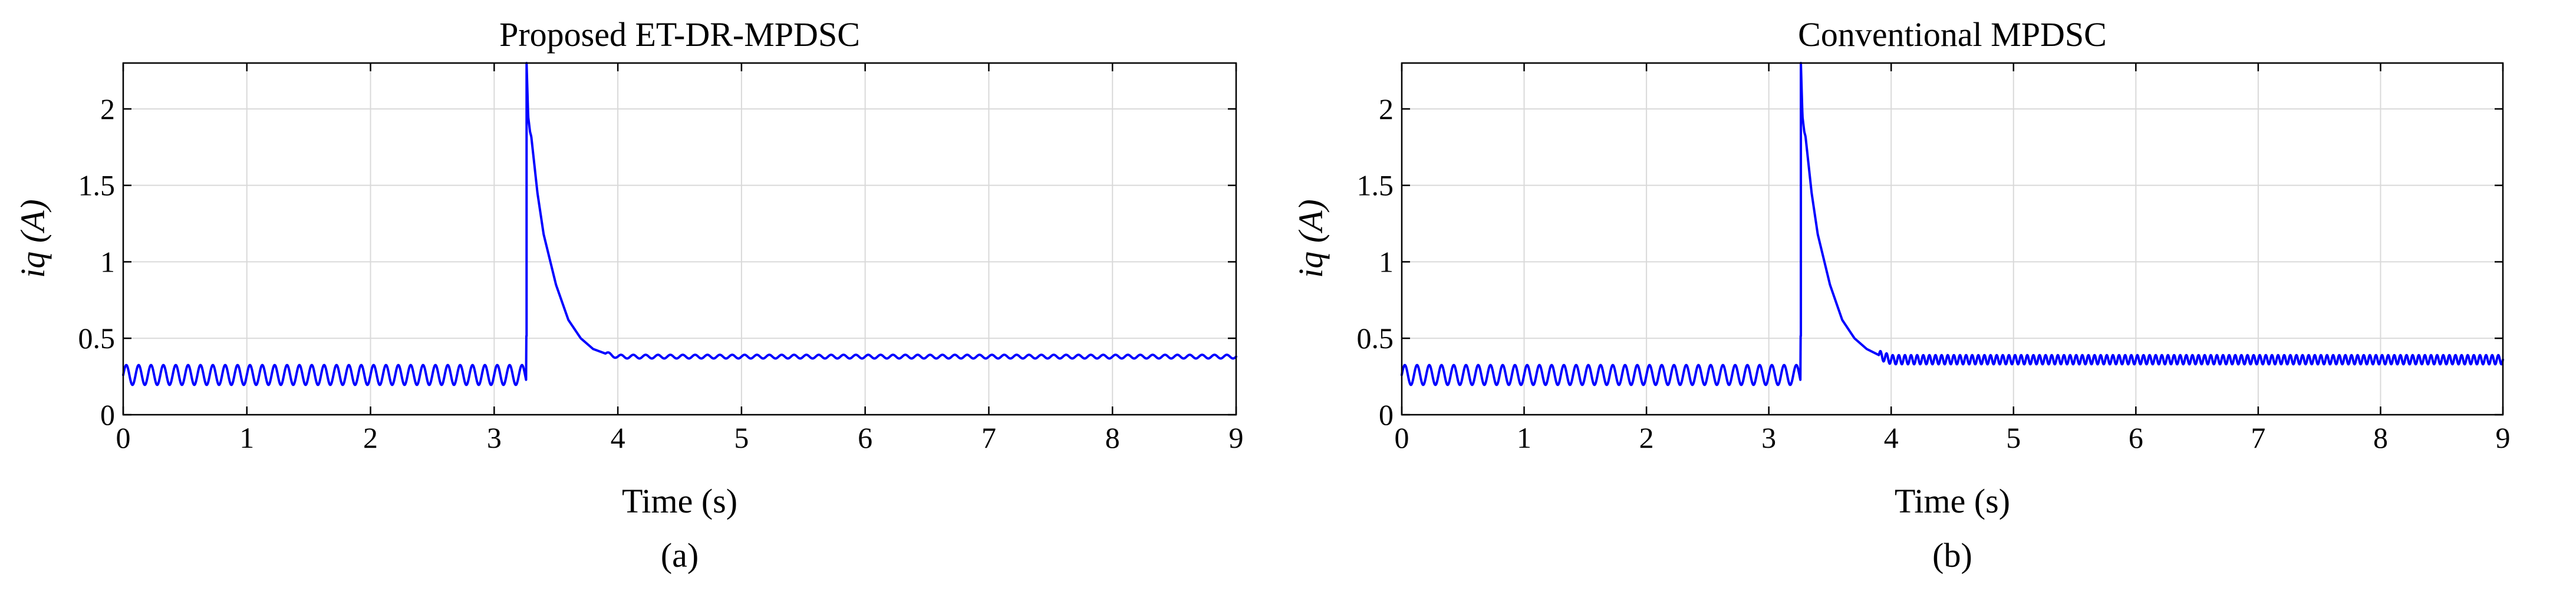  What do you see at coordinates (680, 555) in the screenshot?
I see `panel-caption-a: (a)` at bounding box center [680, 555].